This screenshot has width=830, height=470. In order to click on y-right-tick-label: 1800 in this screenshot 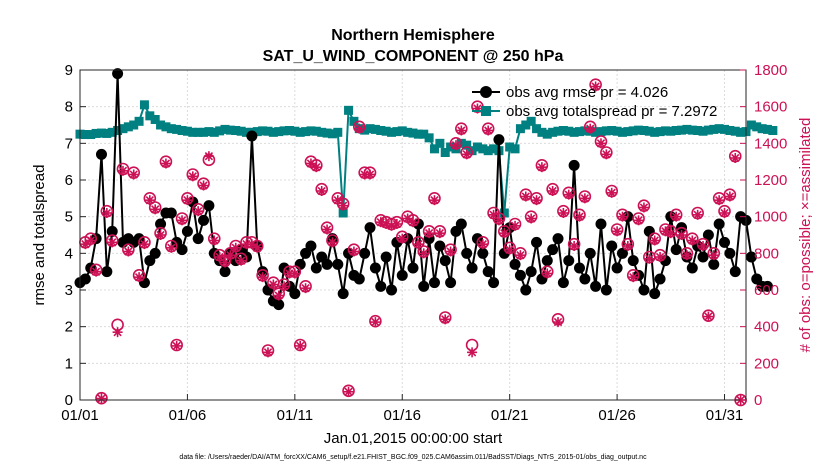, I will do `click(770, 70)`.